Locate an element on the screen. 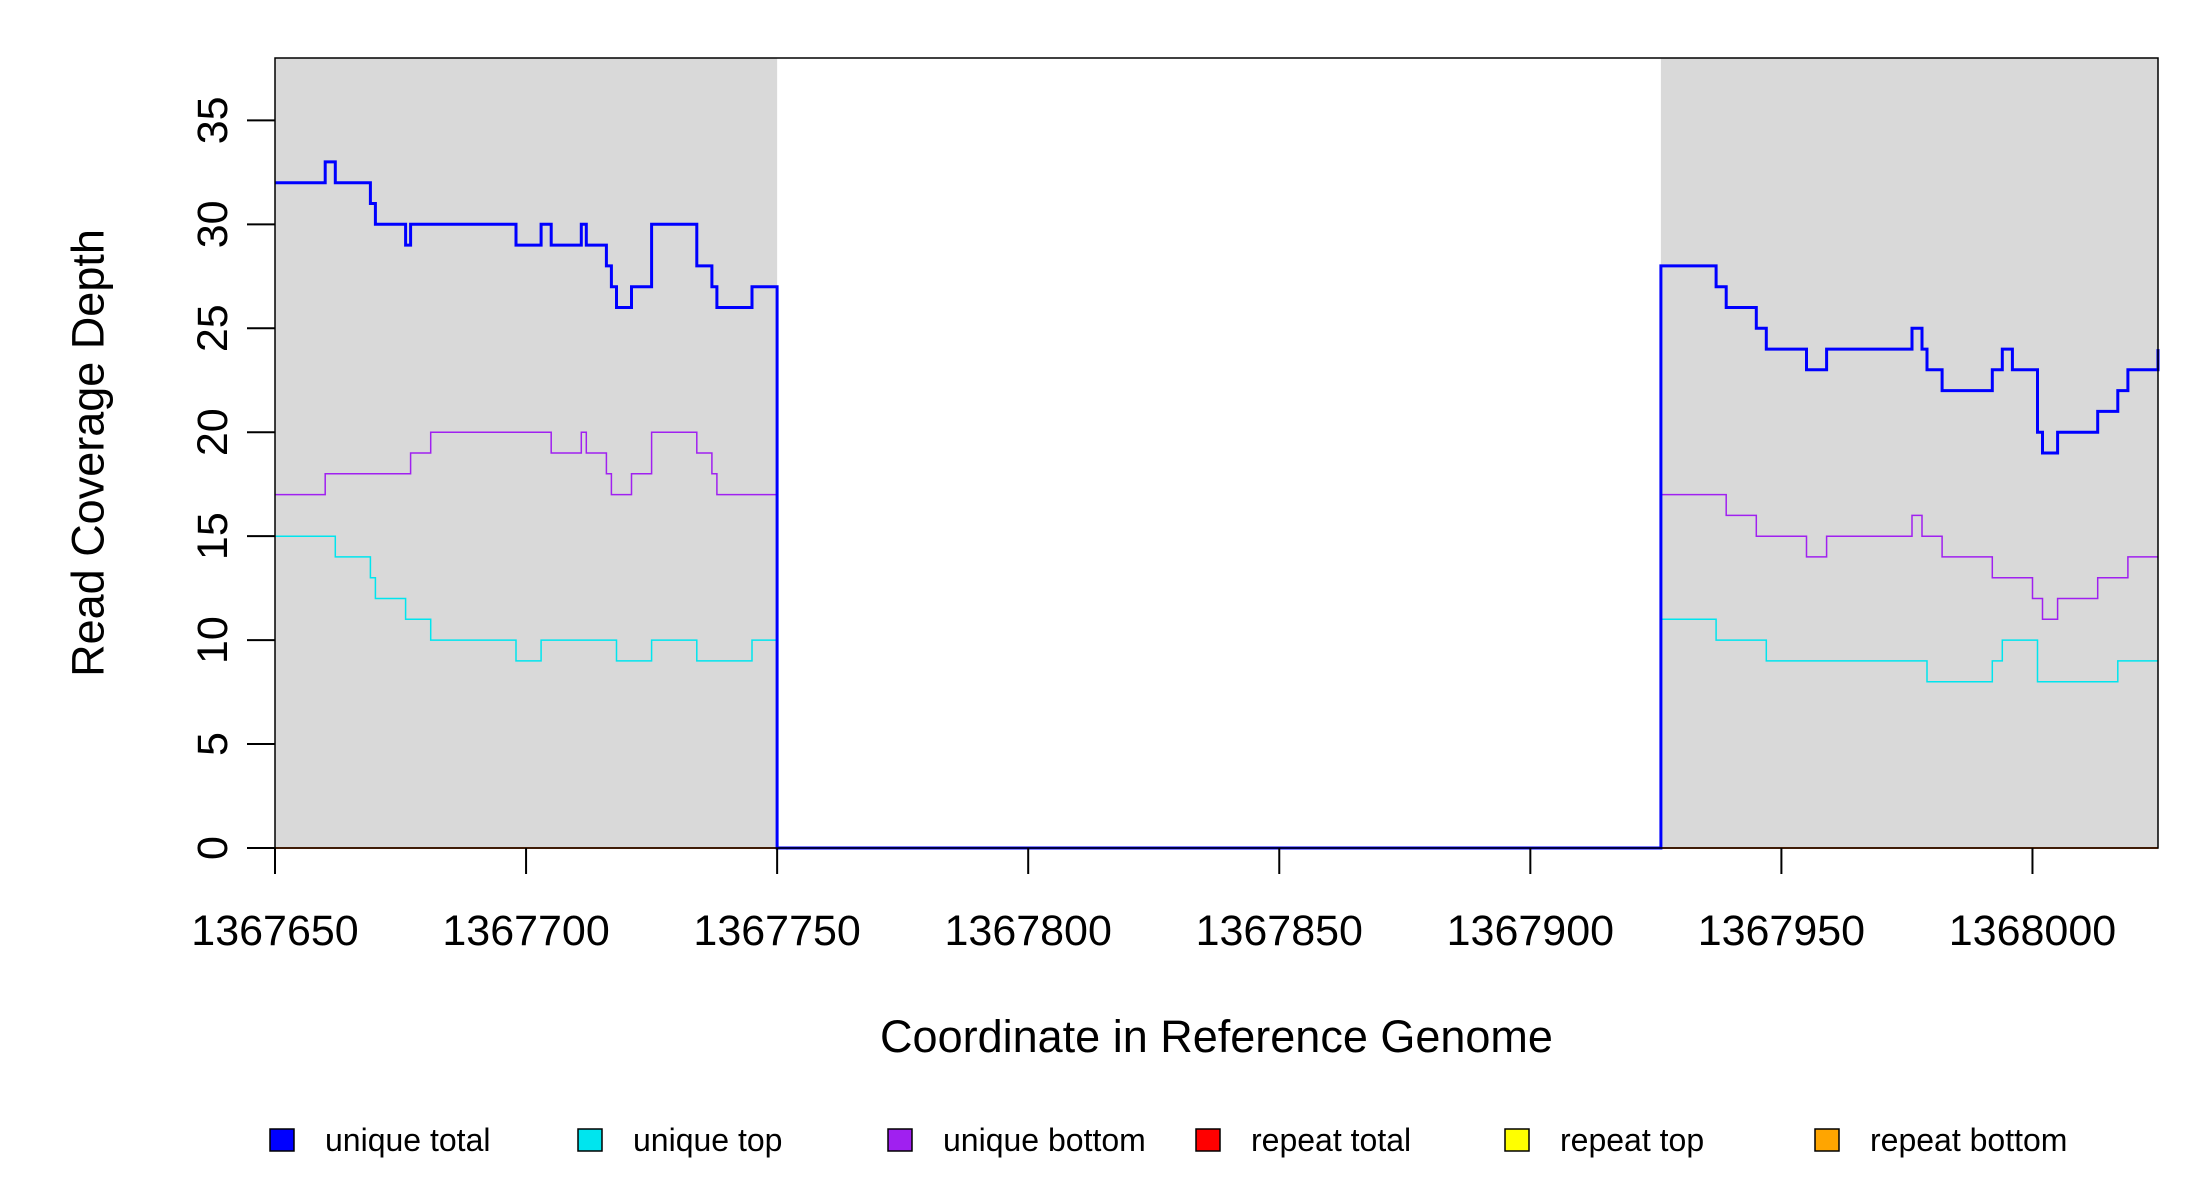 Image resolution: width=2200 pixels, height=1200 pixels. y-tick-label: 35 is located at coordinates (213, 120).